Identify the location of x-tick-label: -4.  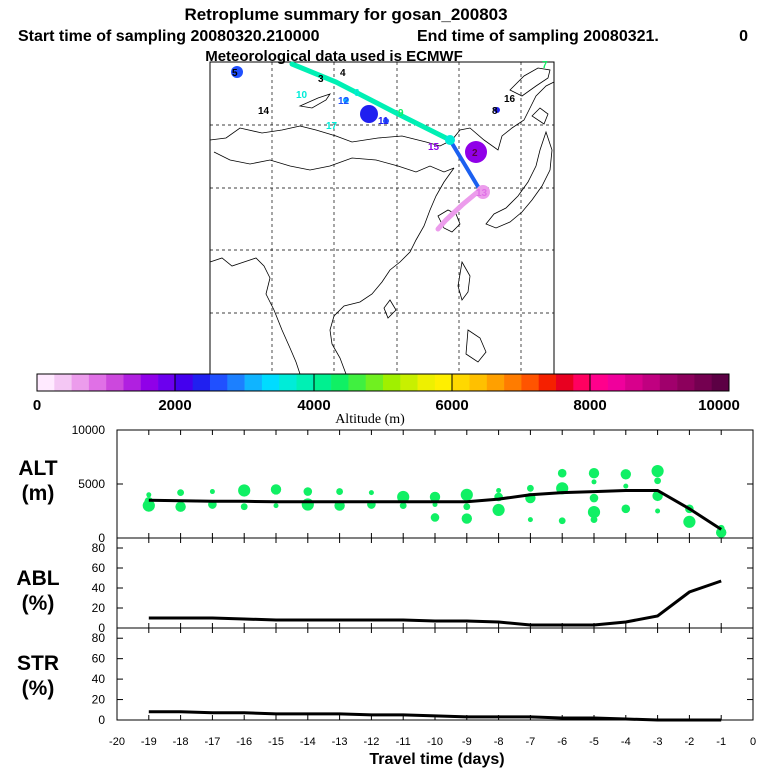
(626, 742).